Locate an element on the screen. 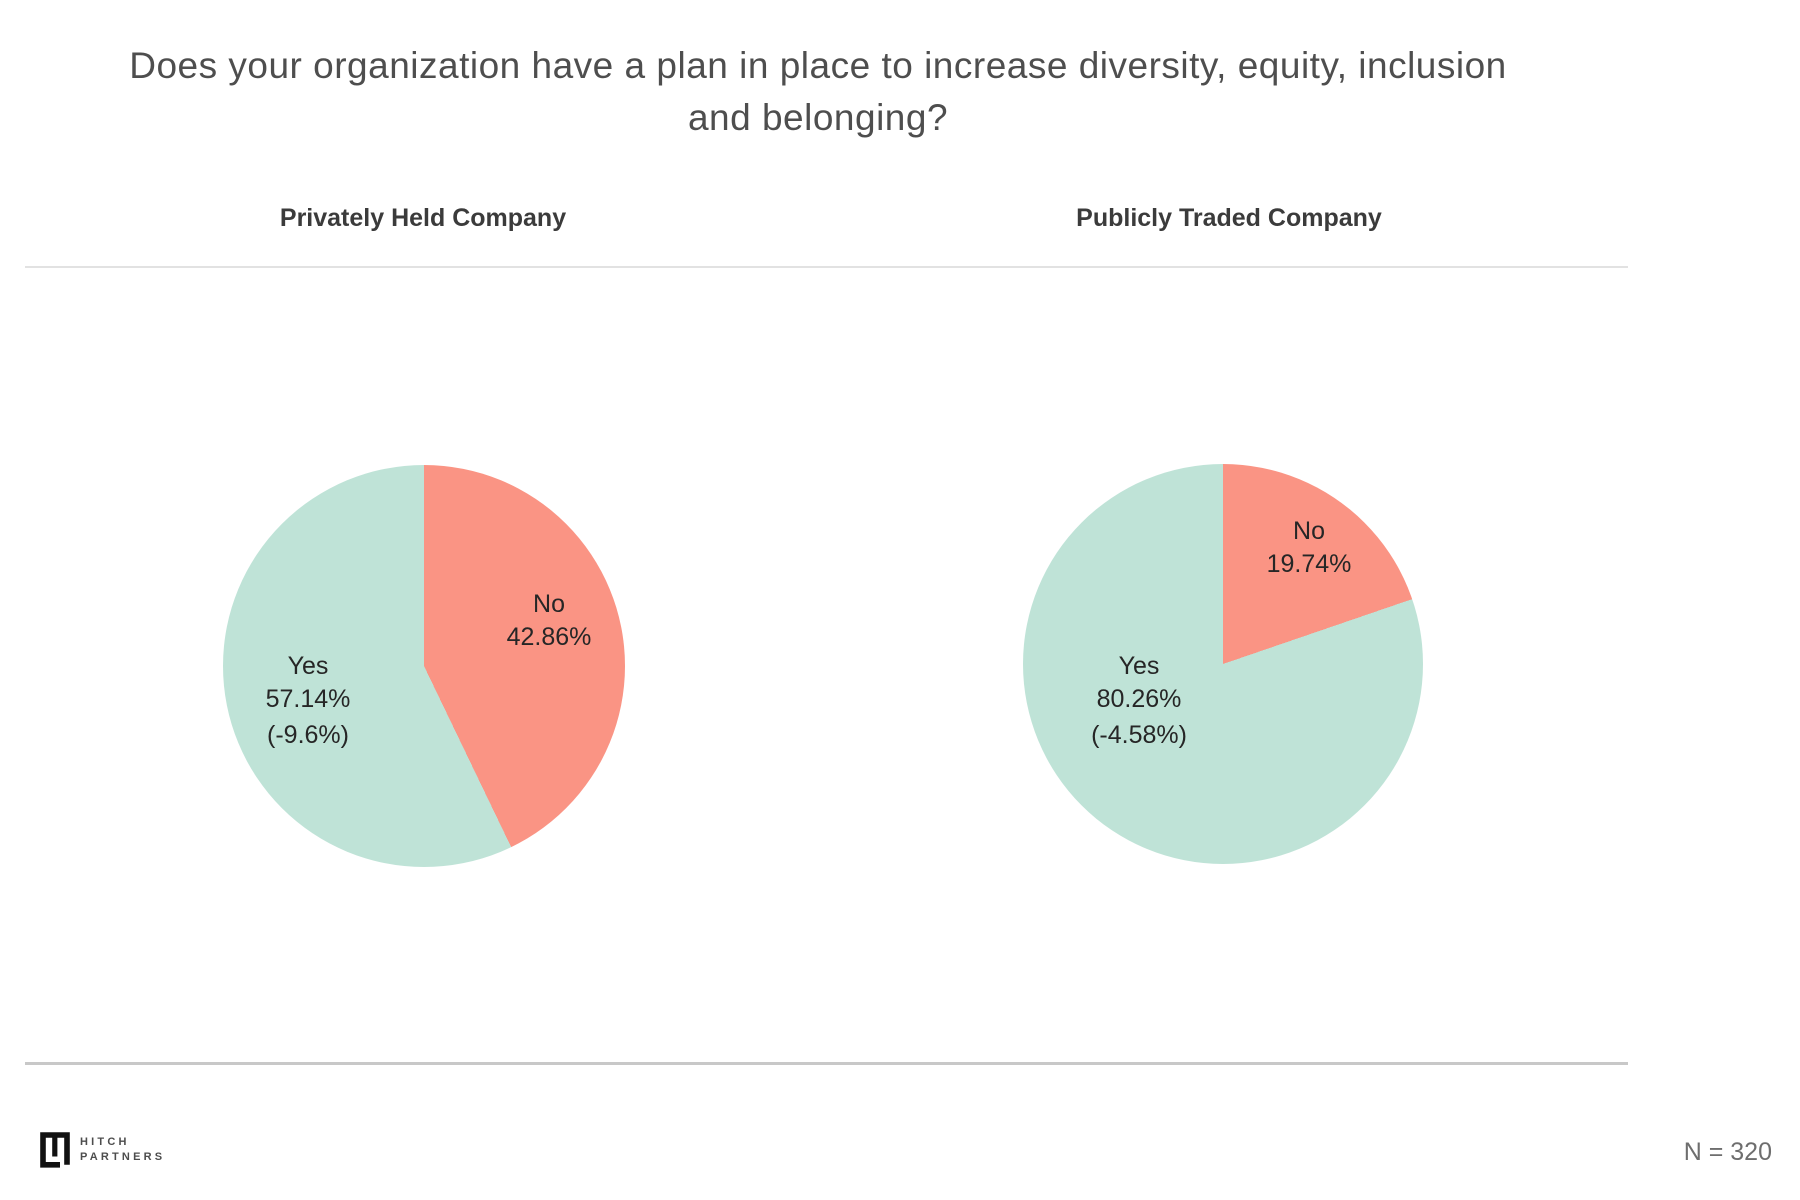 The width and height of the screenshot is (1800, 1200). page-title-line2: and belonging? is located at coordinates (818, 117).